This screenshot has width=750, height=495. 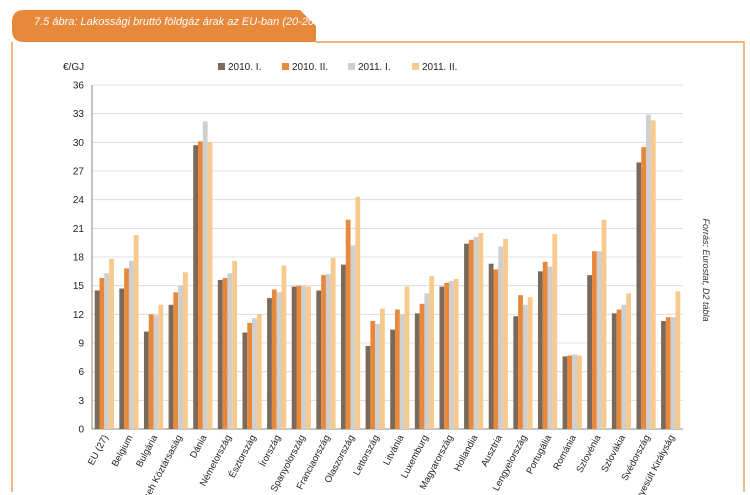 What do you see at coordinates (79, 258) in the screenshot?
I see `y-tick-label: 18` at bounding box center [79, 258].